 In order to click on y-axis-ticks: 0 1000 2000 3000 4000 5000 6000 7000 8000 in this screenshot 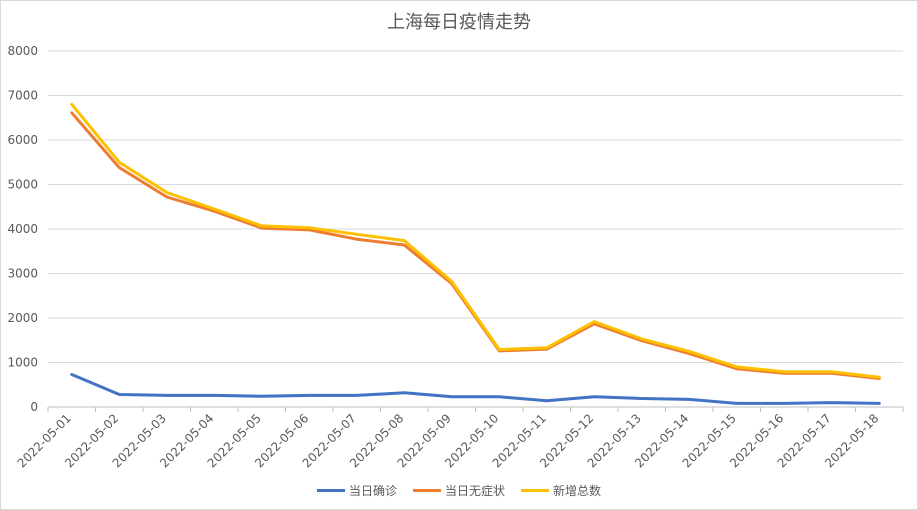, I will do `click(22, 229)`.